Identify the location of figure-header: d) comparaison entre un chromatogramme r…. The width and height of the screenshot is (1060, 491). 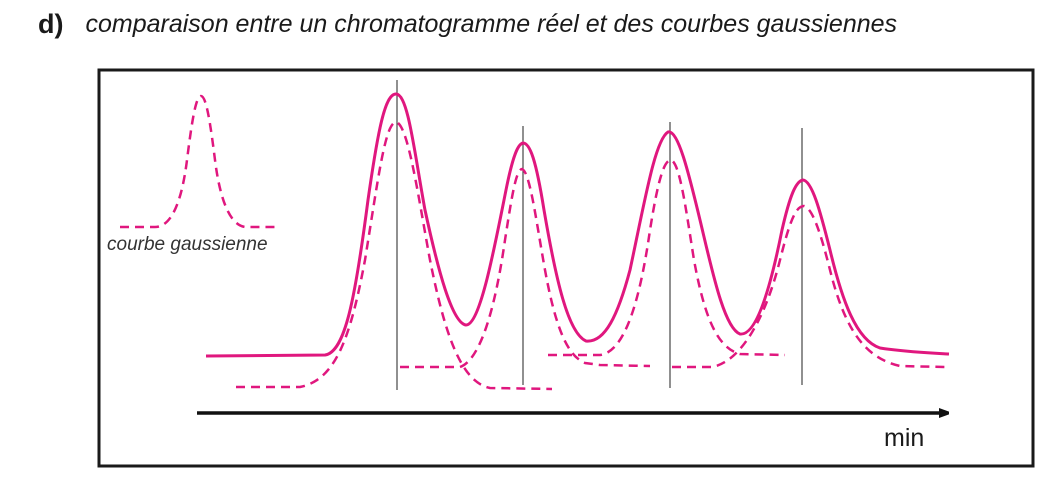
(467, 24).